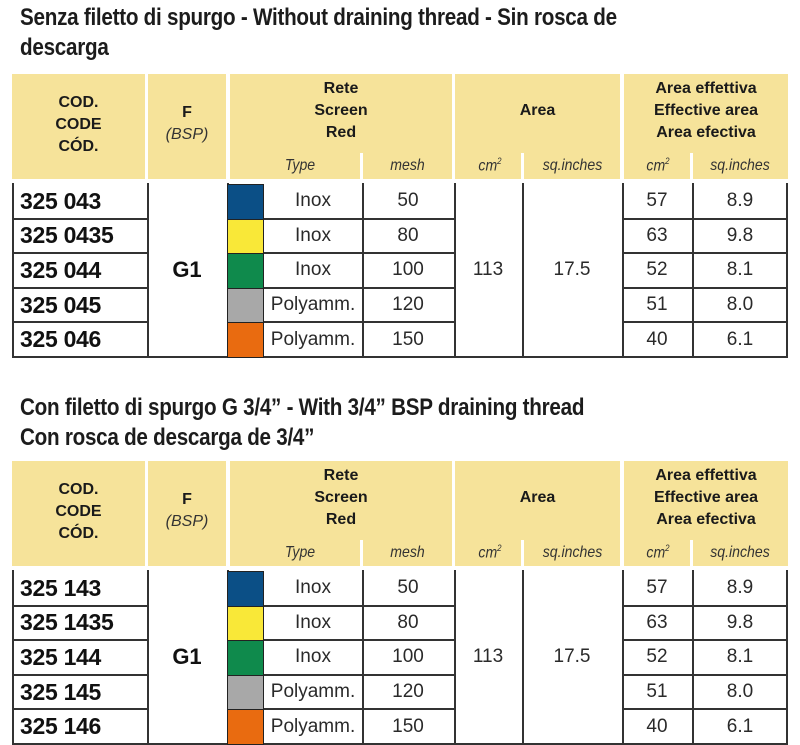 The height and width of the screenshot is (745, 800). What do you see at coordinates (167, 437) in the screenshot?
I see `section-2-title-line-2: Con rosca de descarga de 3/4”` at bounding box center [167, 437].